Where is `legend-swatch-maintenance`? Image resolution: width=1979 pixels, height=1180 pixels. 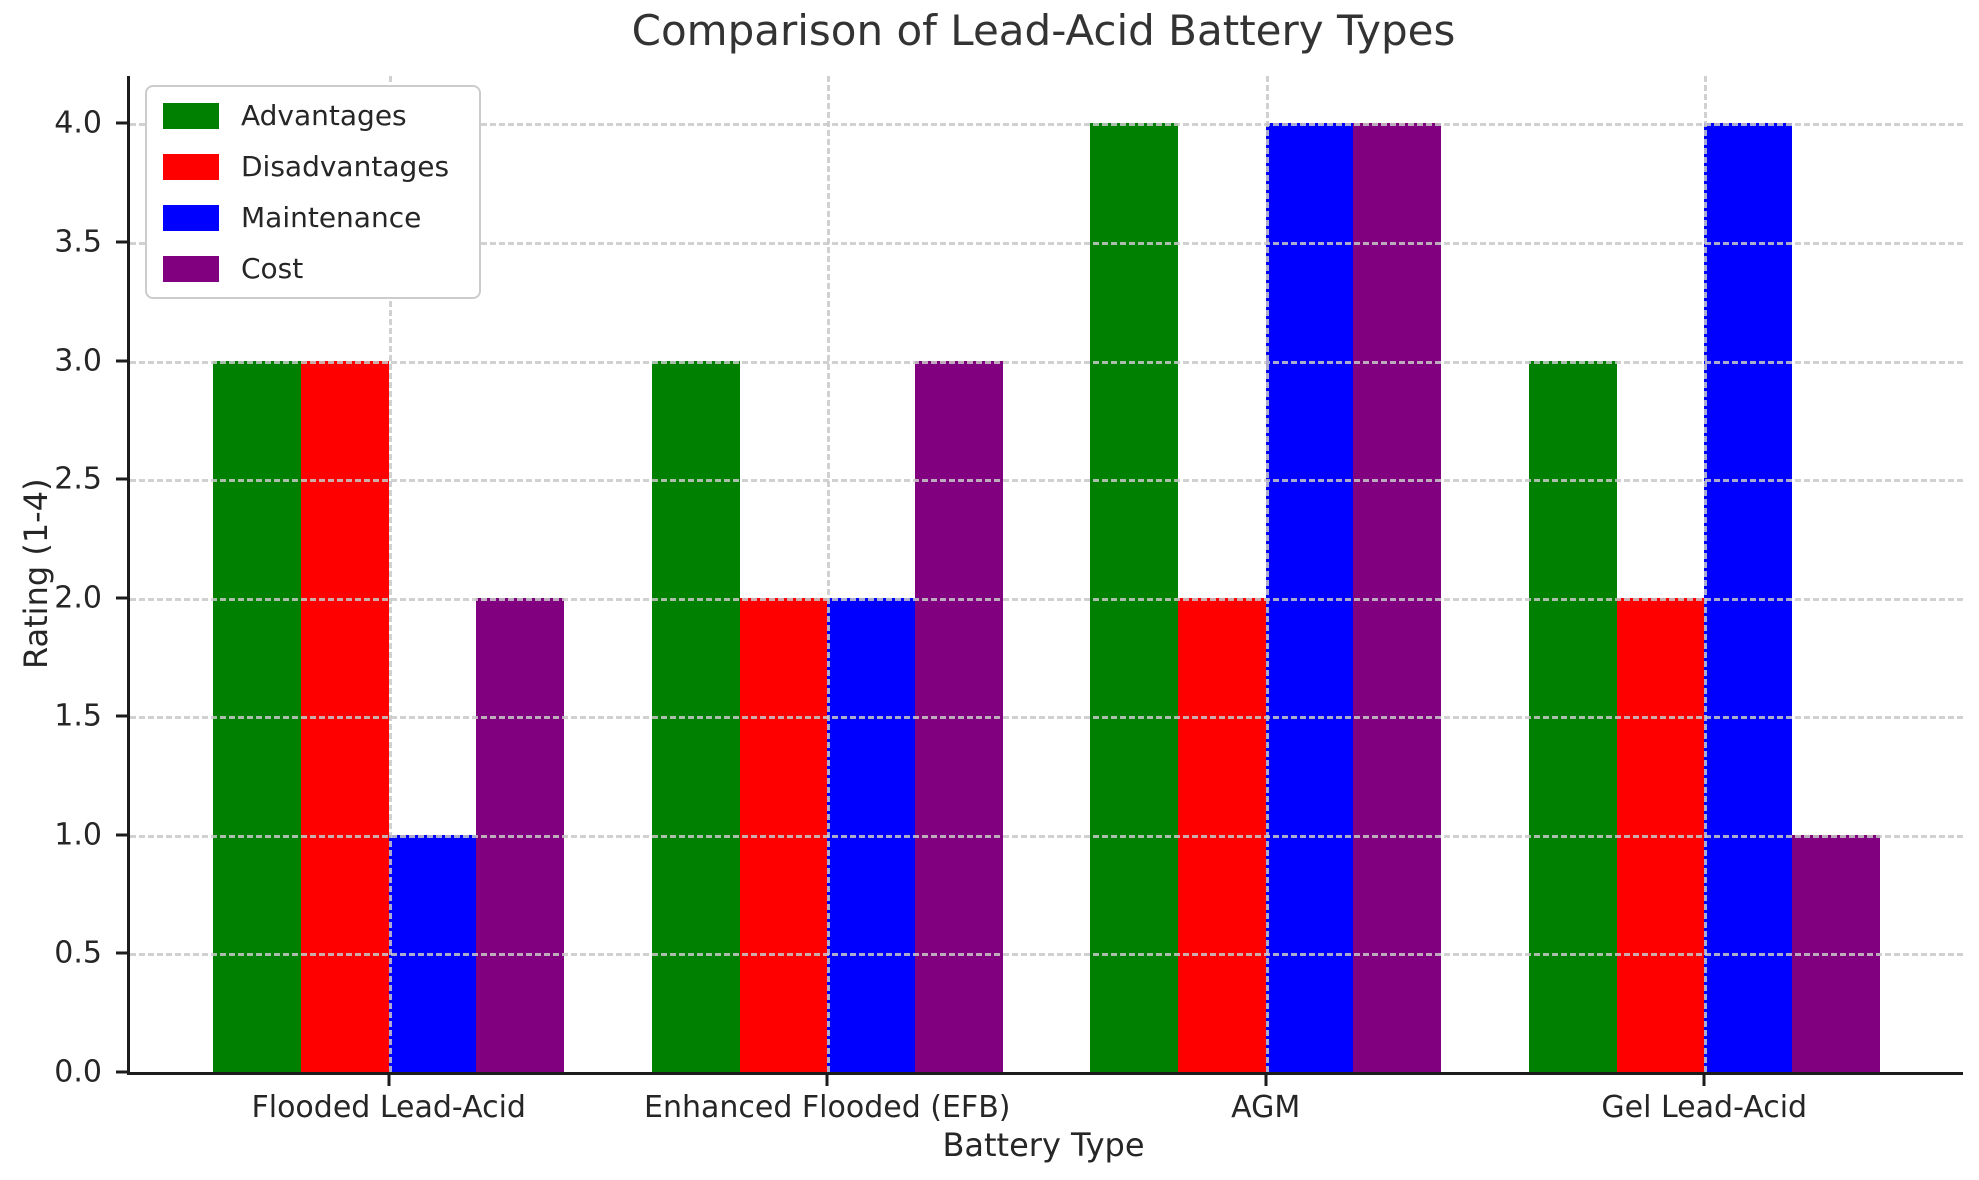
legend-swatch-maintenance is located at coordinates (191, 217).